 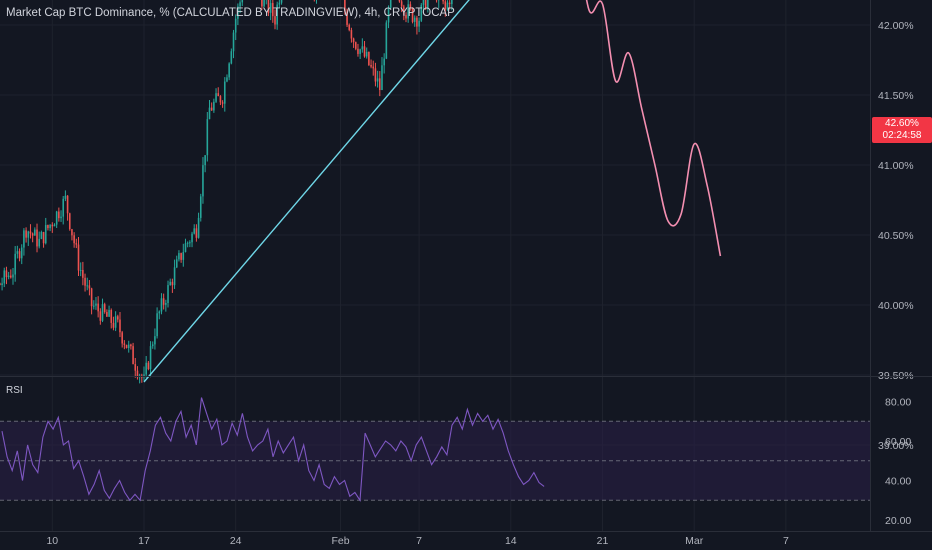 I want to click on projection-path-drawing, so click(x=636, y=128).